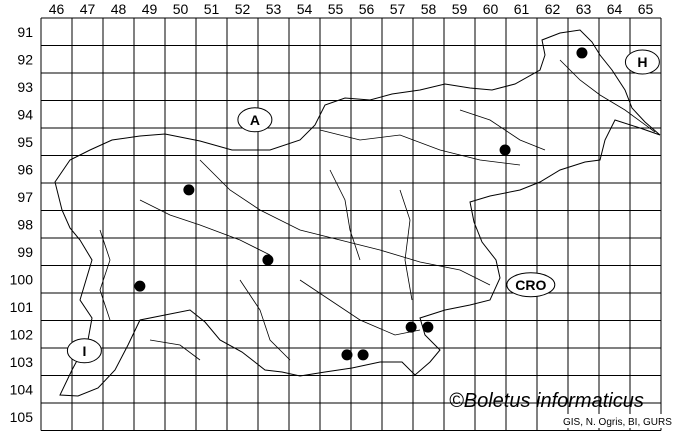  I want to click on region-label: A, so click(255, 120).